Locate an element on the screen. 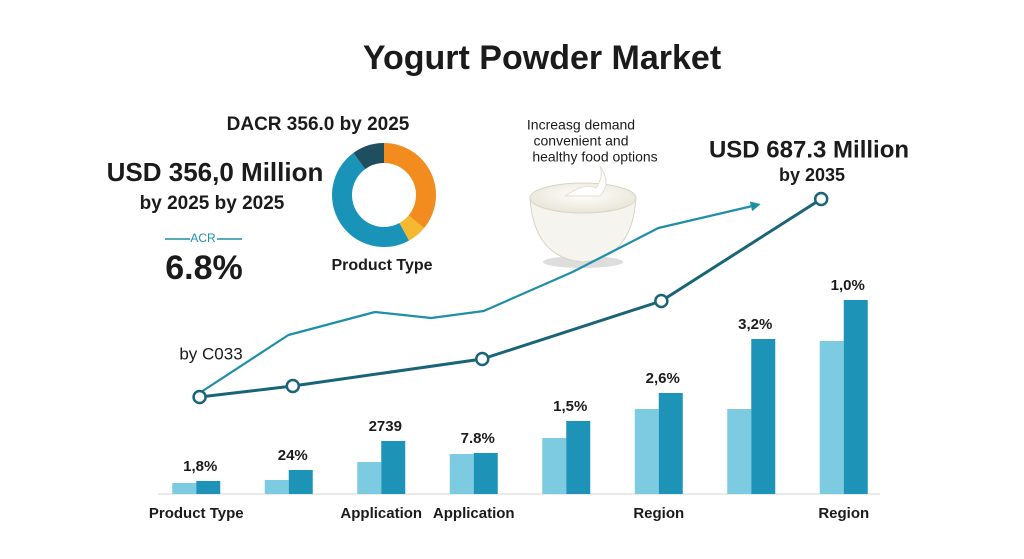  bar-label: 1,5% is located at coordinates (570, 406).